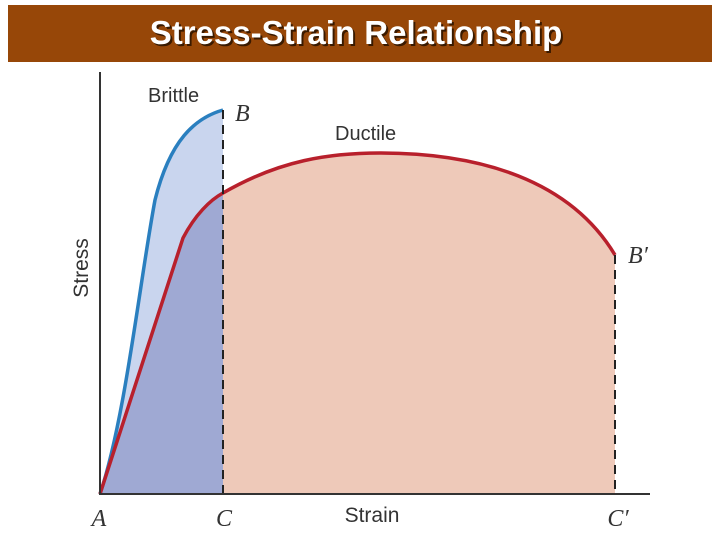 This screenshot has height=540, width=720. Describe the element at coordinates (81, 268) in the screenshot. I see `y-axis-label: Stress` at that location.